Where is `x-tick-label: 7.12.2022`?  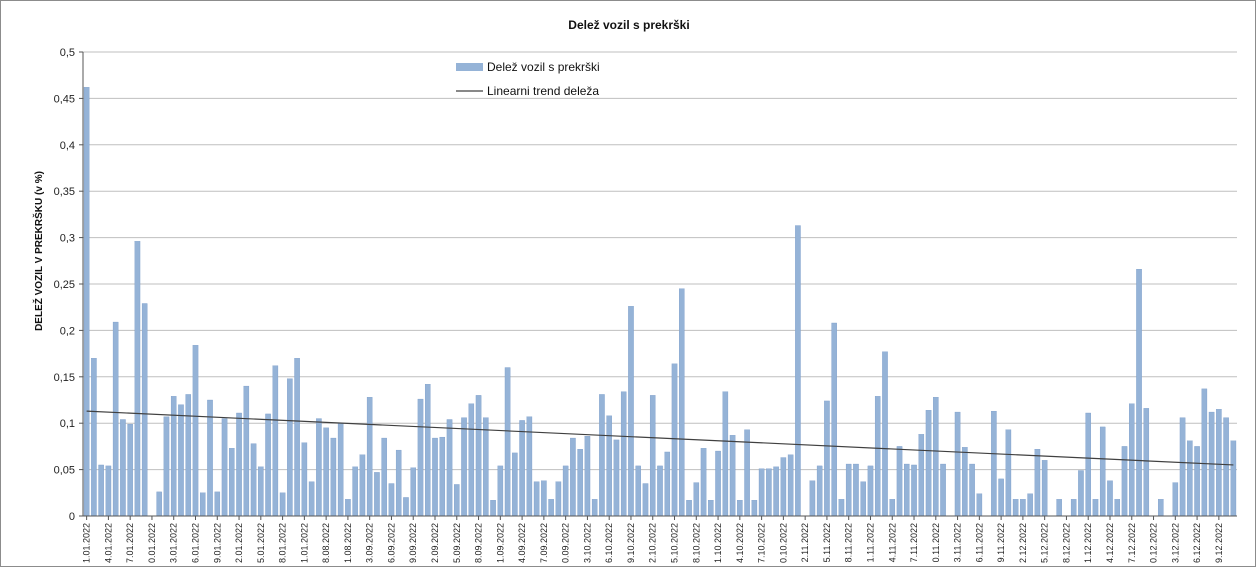
x-tick-label: 7.12.2022 is located at coordinates (1132, 543).